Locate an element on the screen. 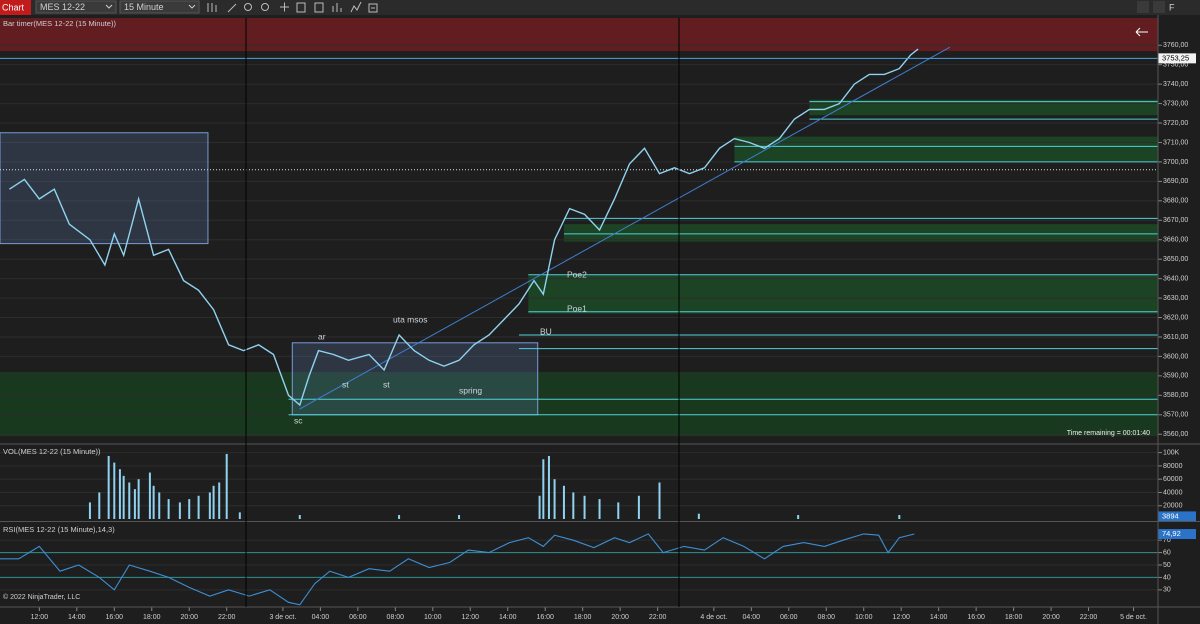 This screenshot has height=624, width=1200. icon-template is located at coordinates (373, 8).